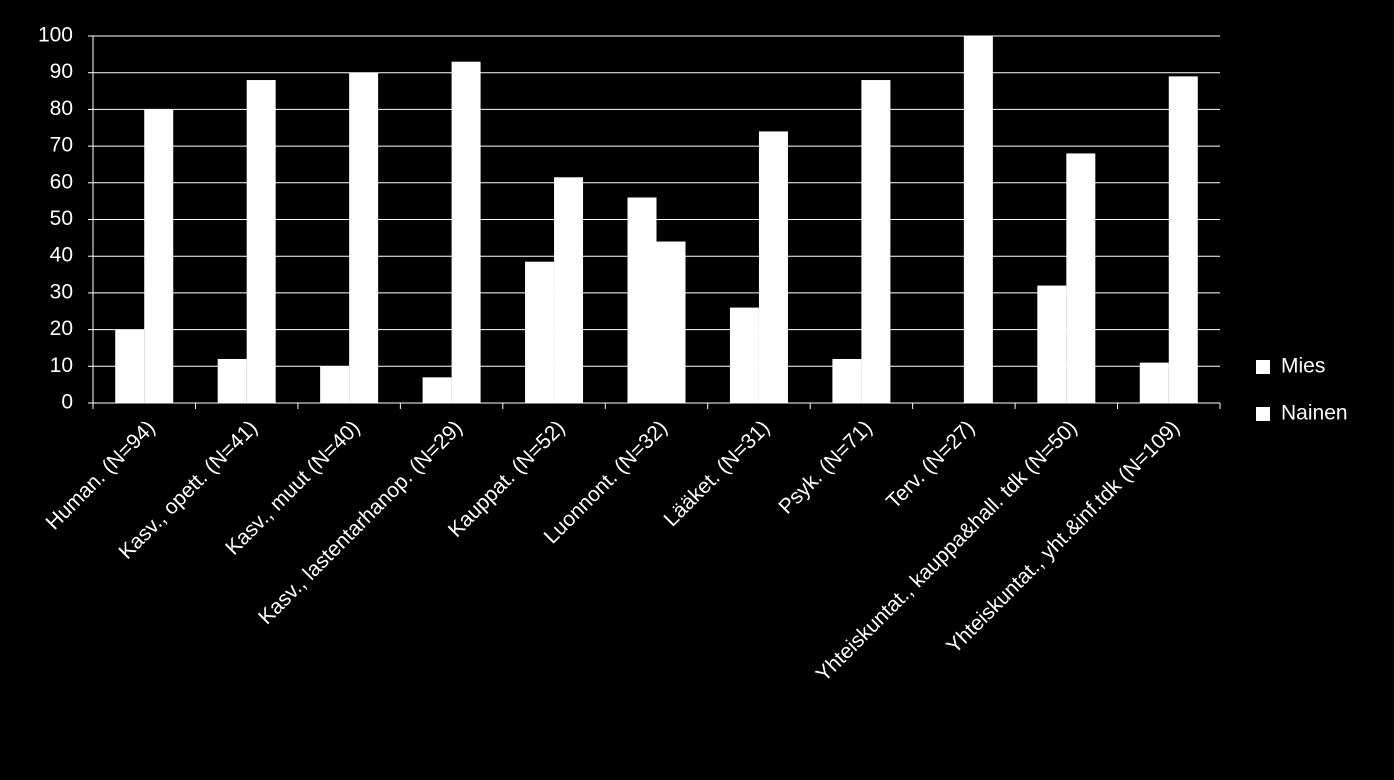 The height and width of the screenshot is (780, 1394). Describe the element at coordinates (61, 71) in the screenshot. I see `y-tick-label: 90` at that location.